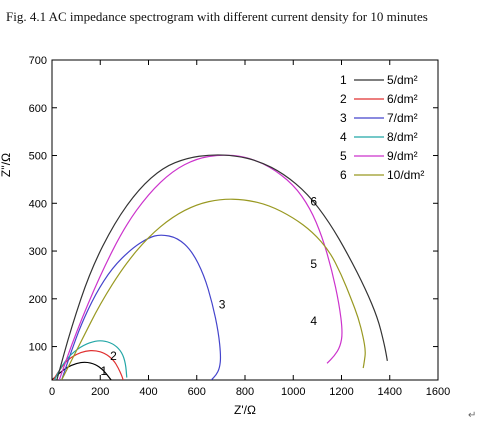  I want to click on legend-number: 3, so click(343, 118).